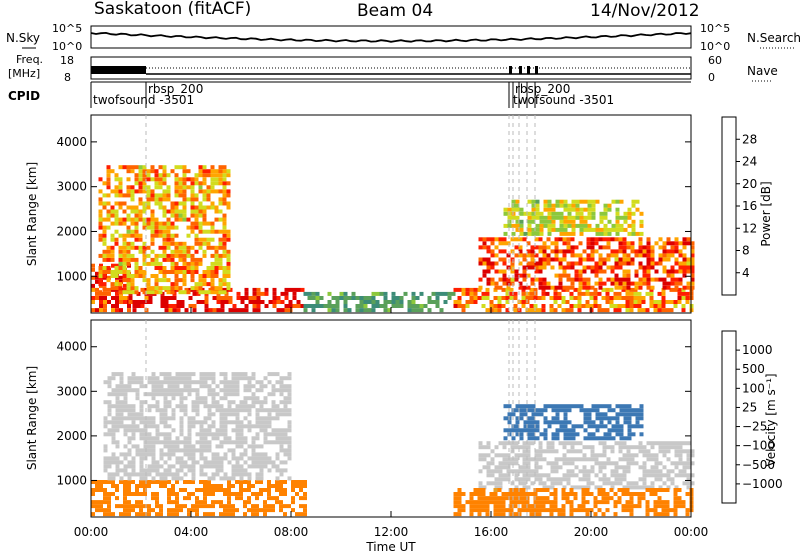 This screenshot has height=554, width=800. Describe the element at coordinates (754, 427) in the screenshot. I see `colorbar-tick-label: −25` at that location.